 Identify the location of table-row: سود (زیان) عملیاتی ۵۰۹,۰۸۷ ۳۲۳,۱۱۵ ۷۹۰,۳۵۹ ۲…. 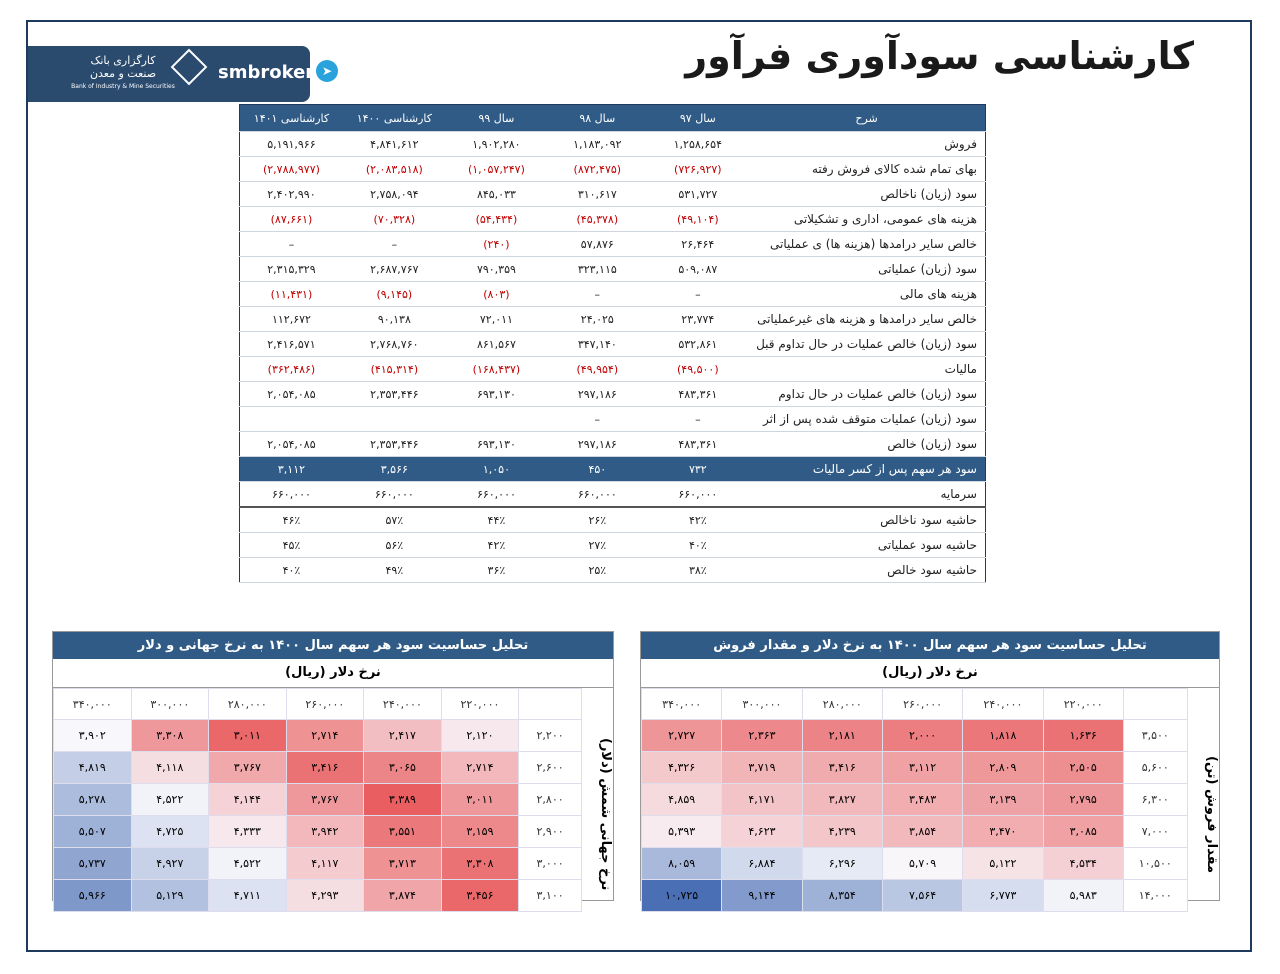
(612, 269).